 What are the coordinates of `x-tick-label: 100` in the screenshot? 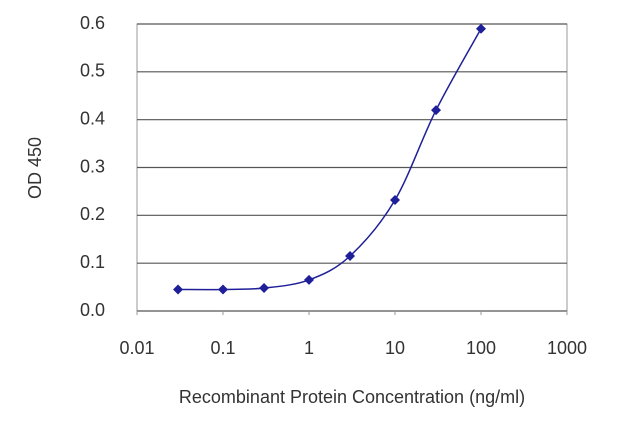 It's located at (481, 348).